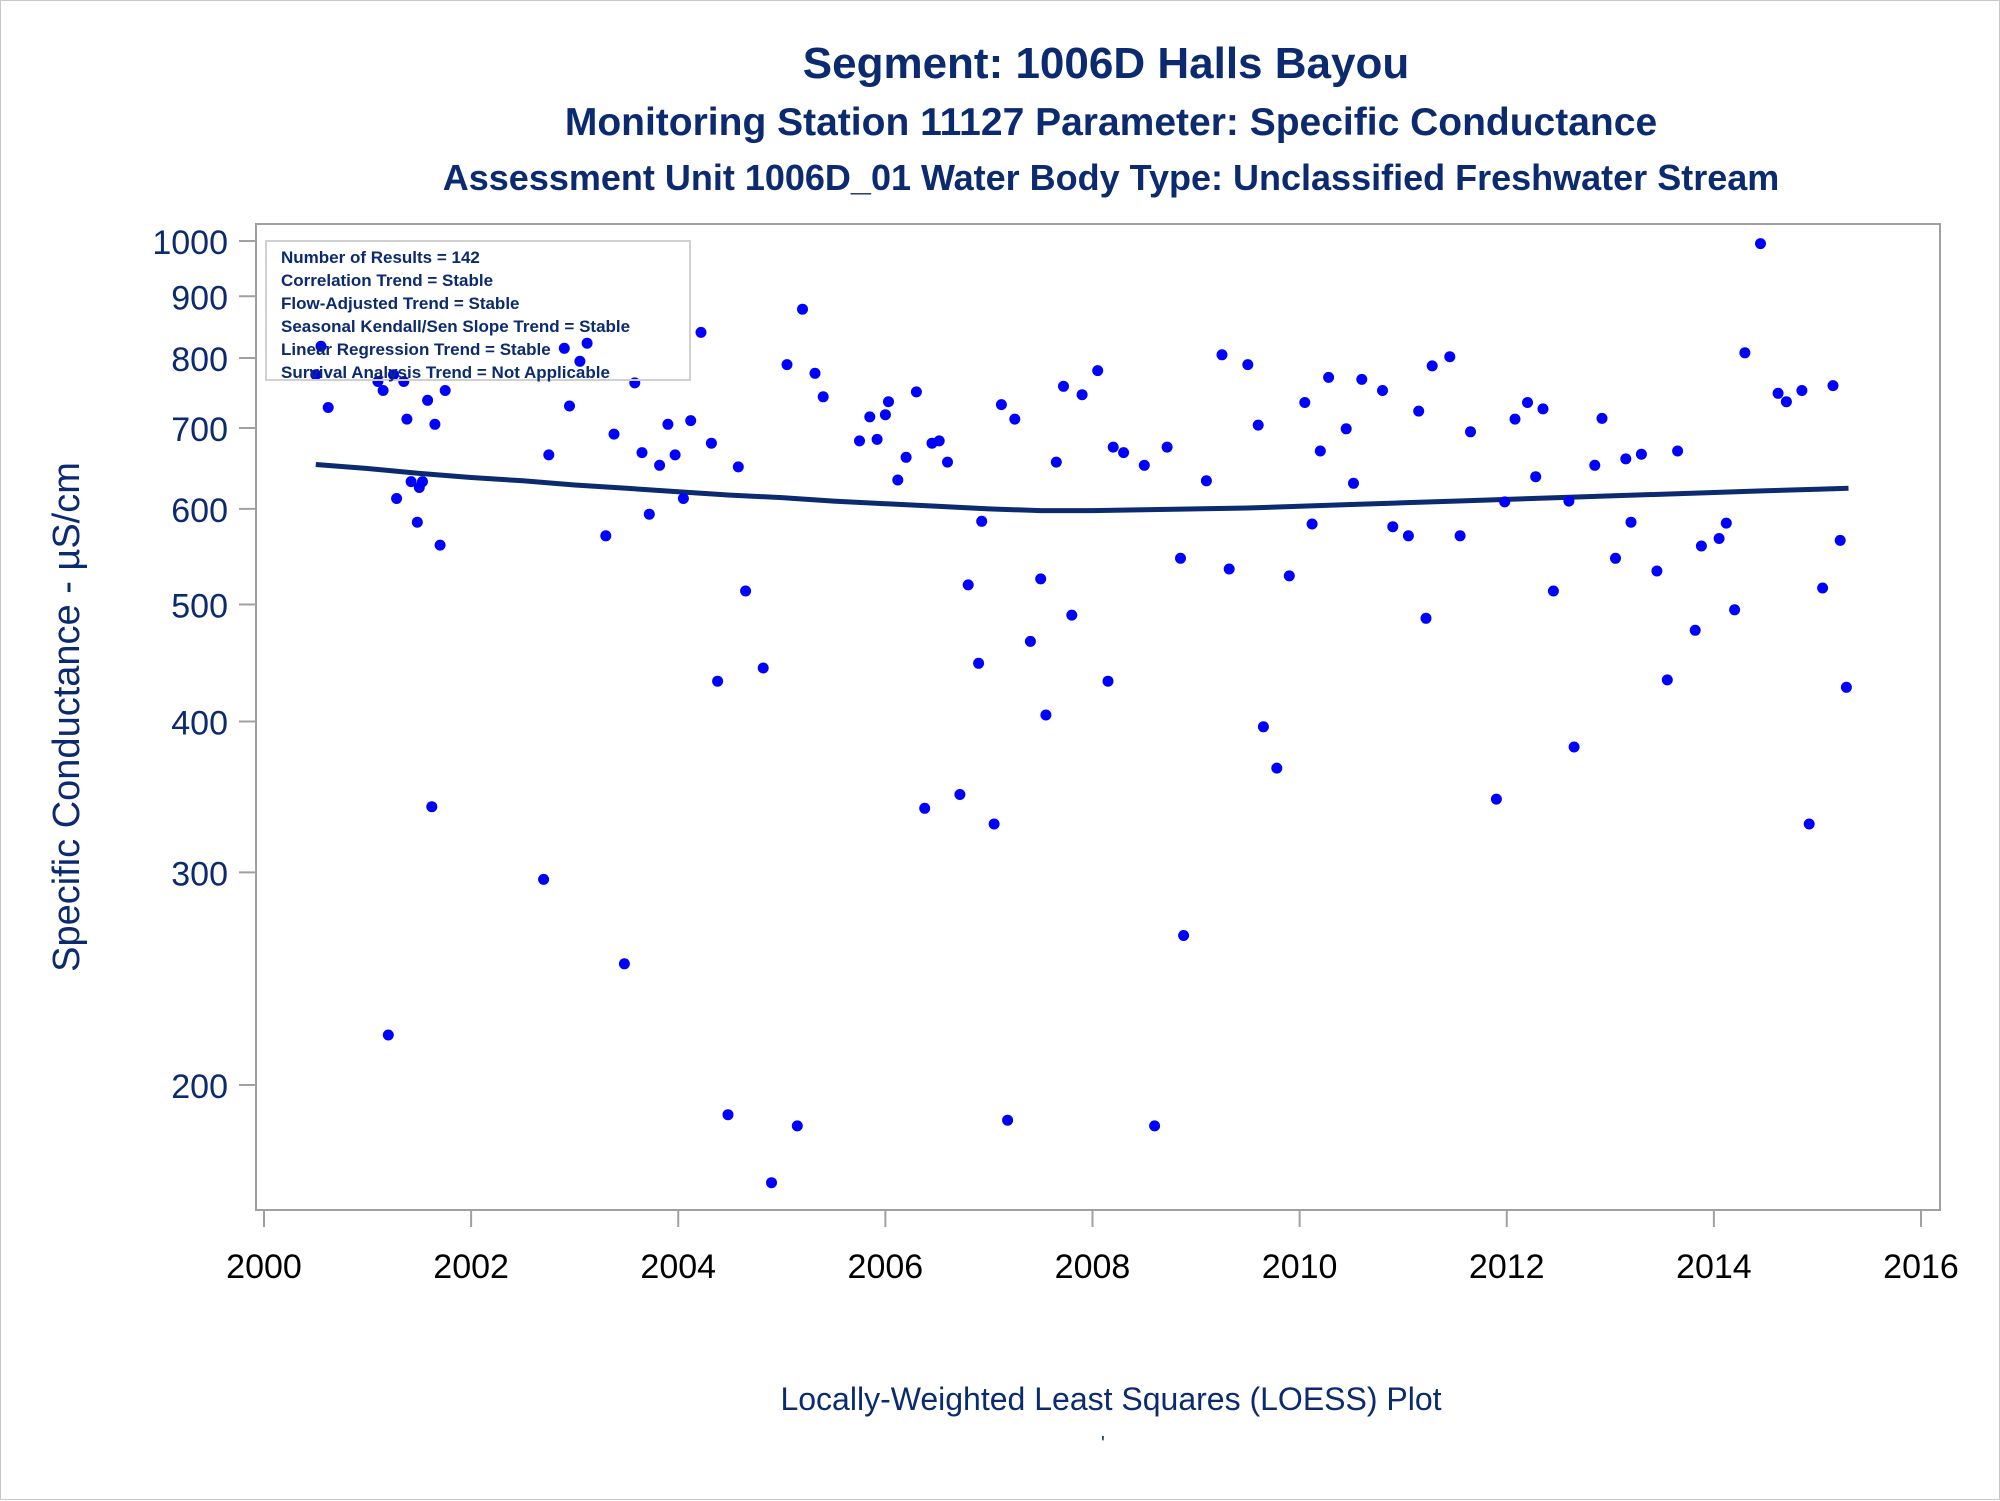  What do you see at coordinates (1082, 488) in the screenshot?
I see `loess-curve-layer` at bounding box center [1082, 488].